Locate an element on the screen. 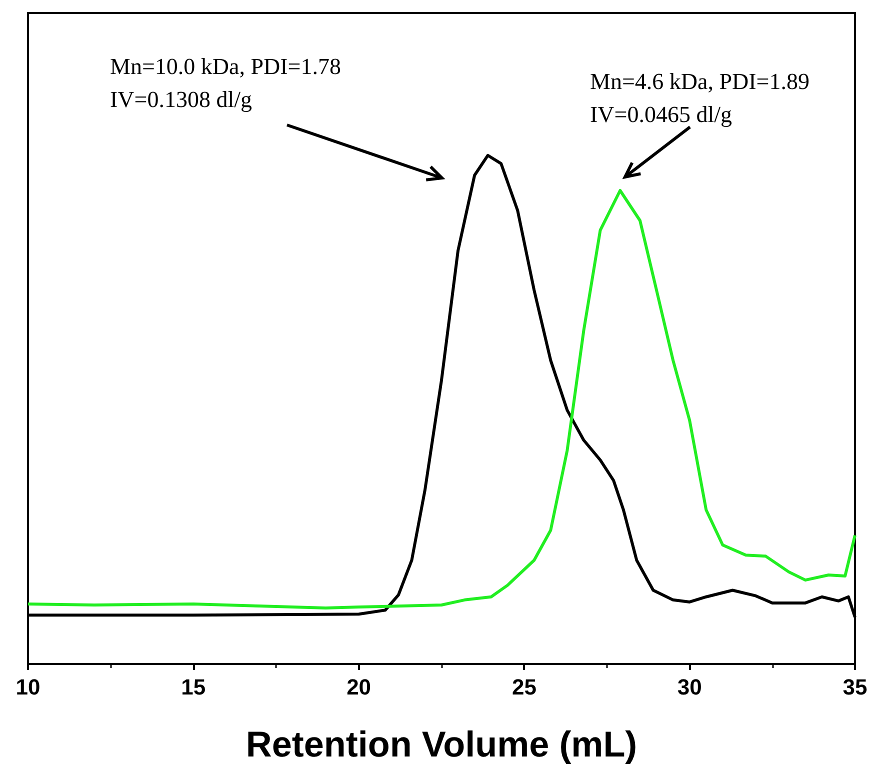  x-axis-title: Retention Volume (mL) is located at coordinates (442, 744).